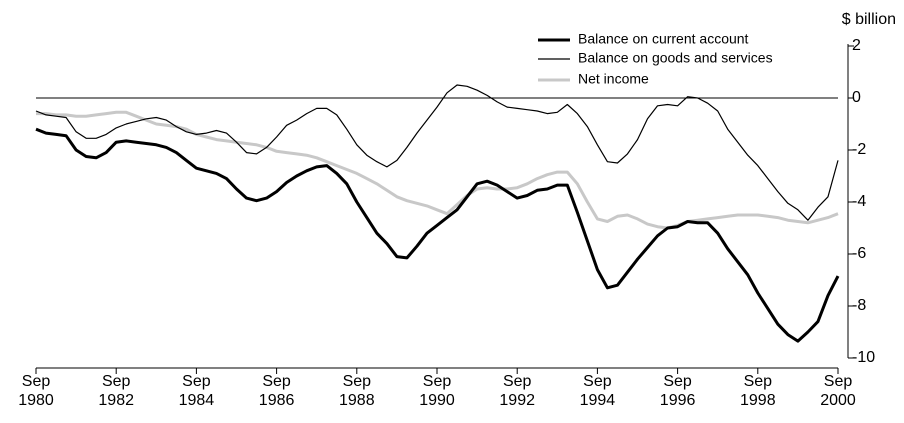 The width and height of the screenshot is (904, 423). Describe the element at coordinates (517, 391) in the screenshot. I see `x-tick-label: Sep 1992` at that location.